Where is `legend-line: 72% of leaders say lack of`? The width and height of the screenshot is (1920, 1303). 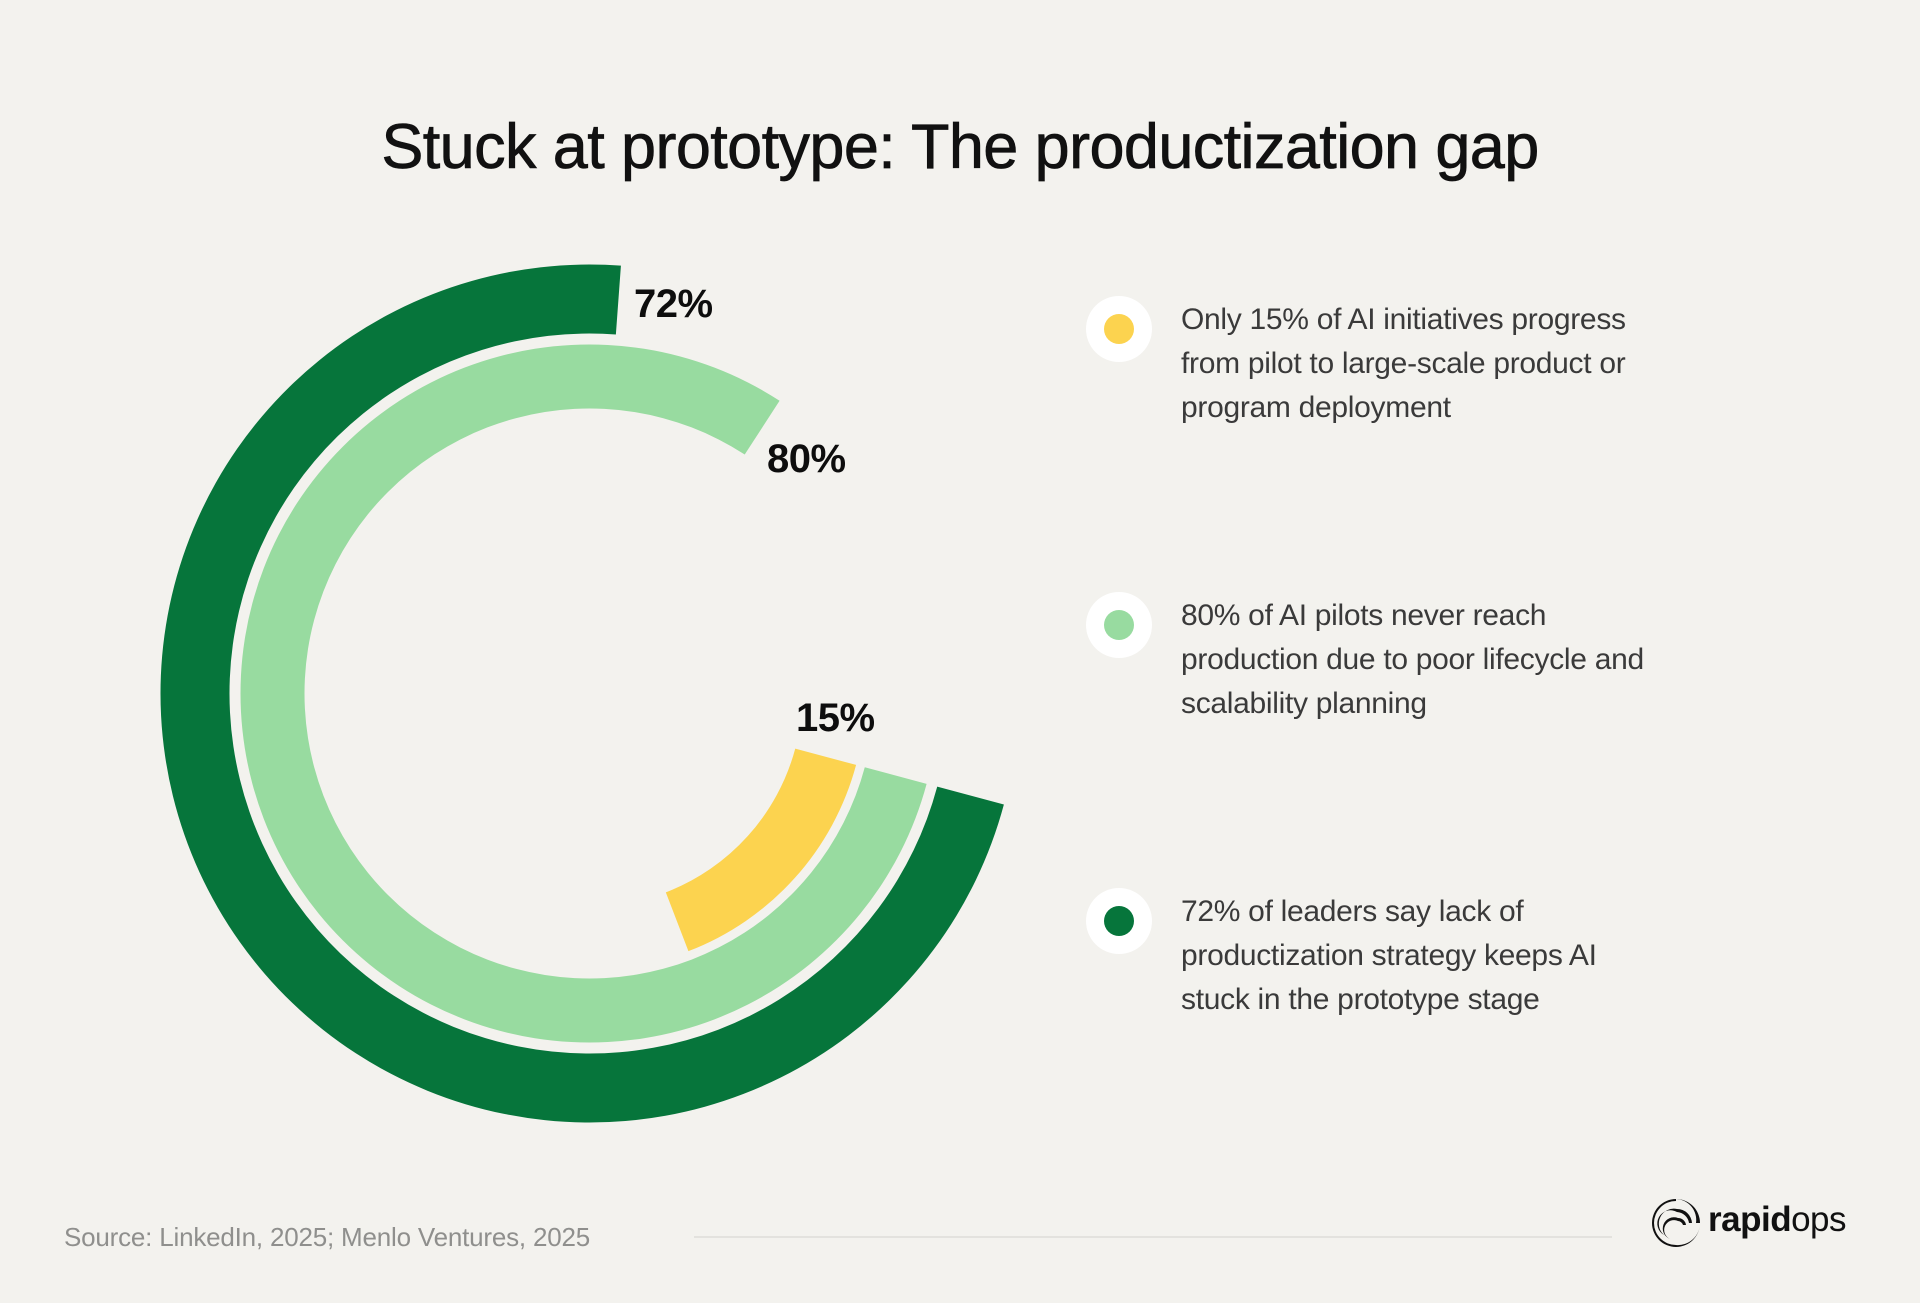 legend-line: 72% of leaders say lack of is located at coordinates (1352, 911).